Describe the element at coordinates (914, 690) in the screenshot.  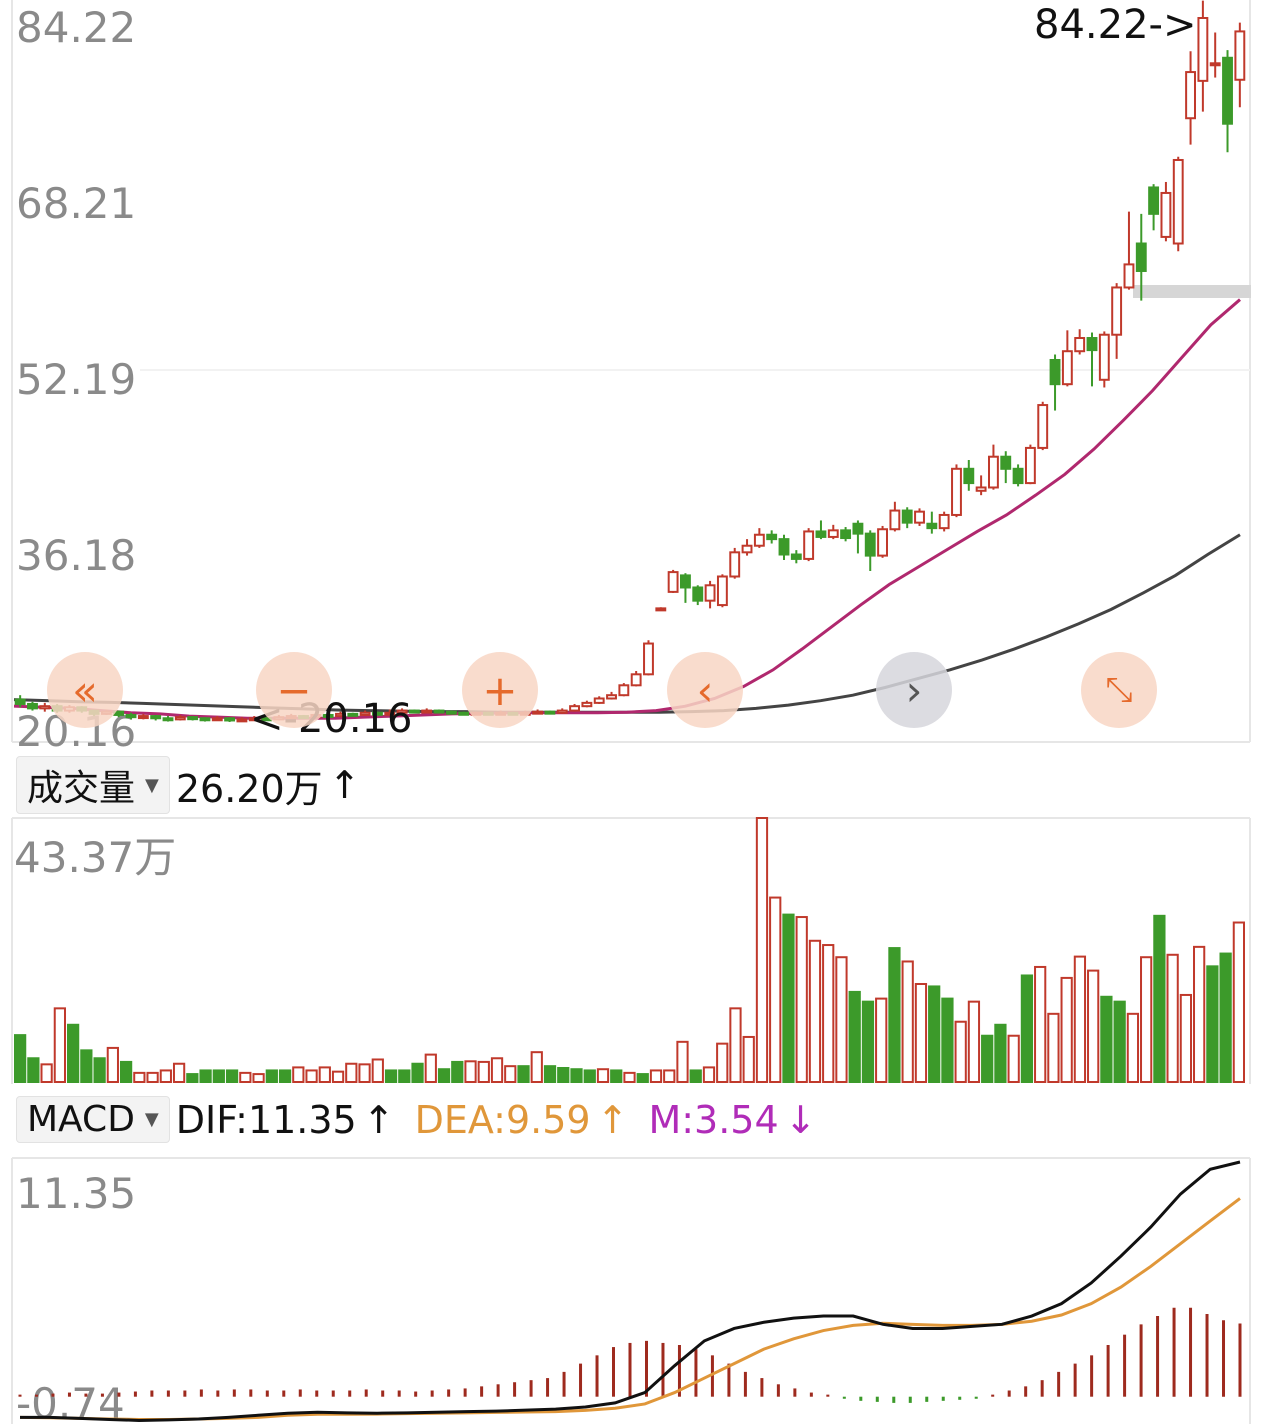
I see `next-button: ›` at that location.